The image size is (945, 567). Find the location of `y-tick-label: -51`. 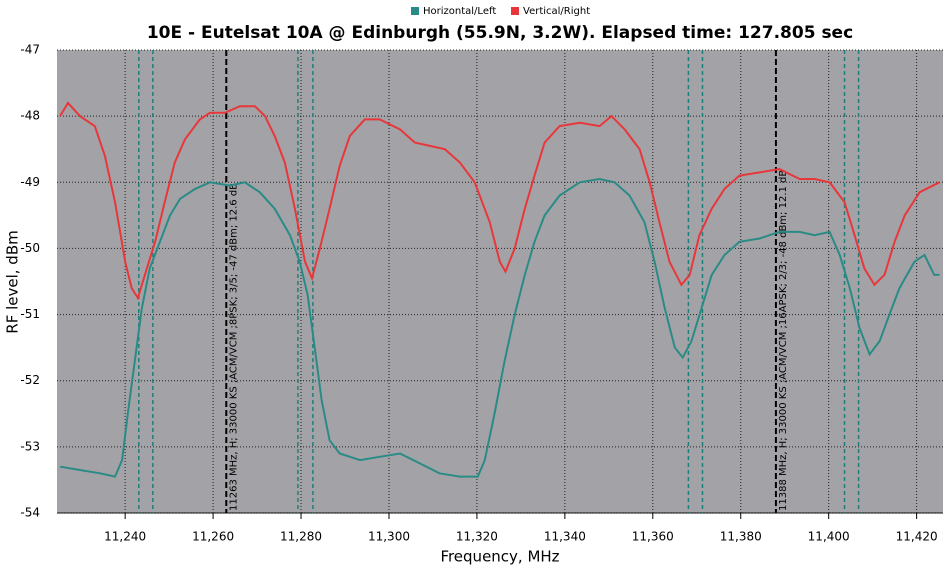

y-tick-label: -51 is located at coordinates (30, 314).